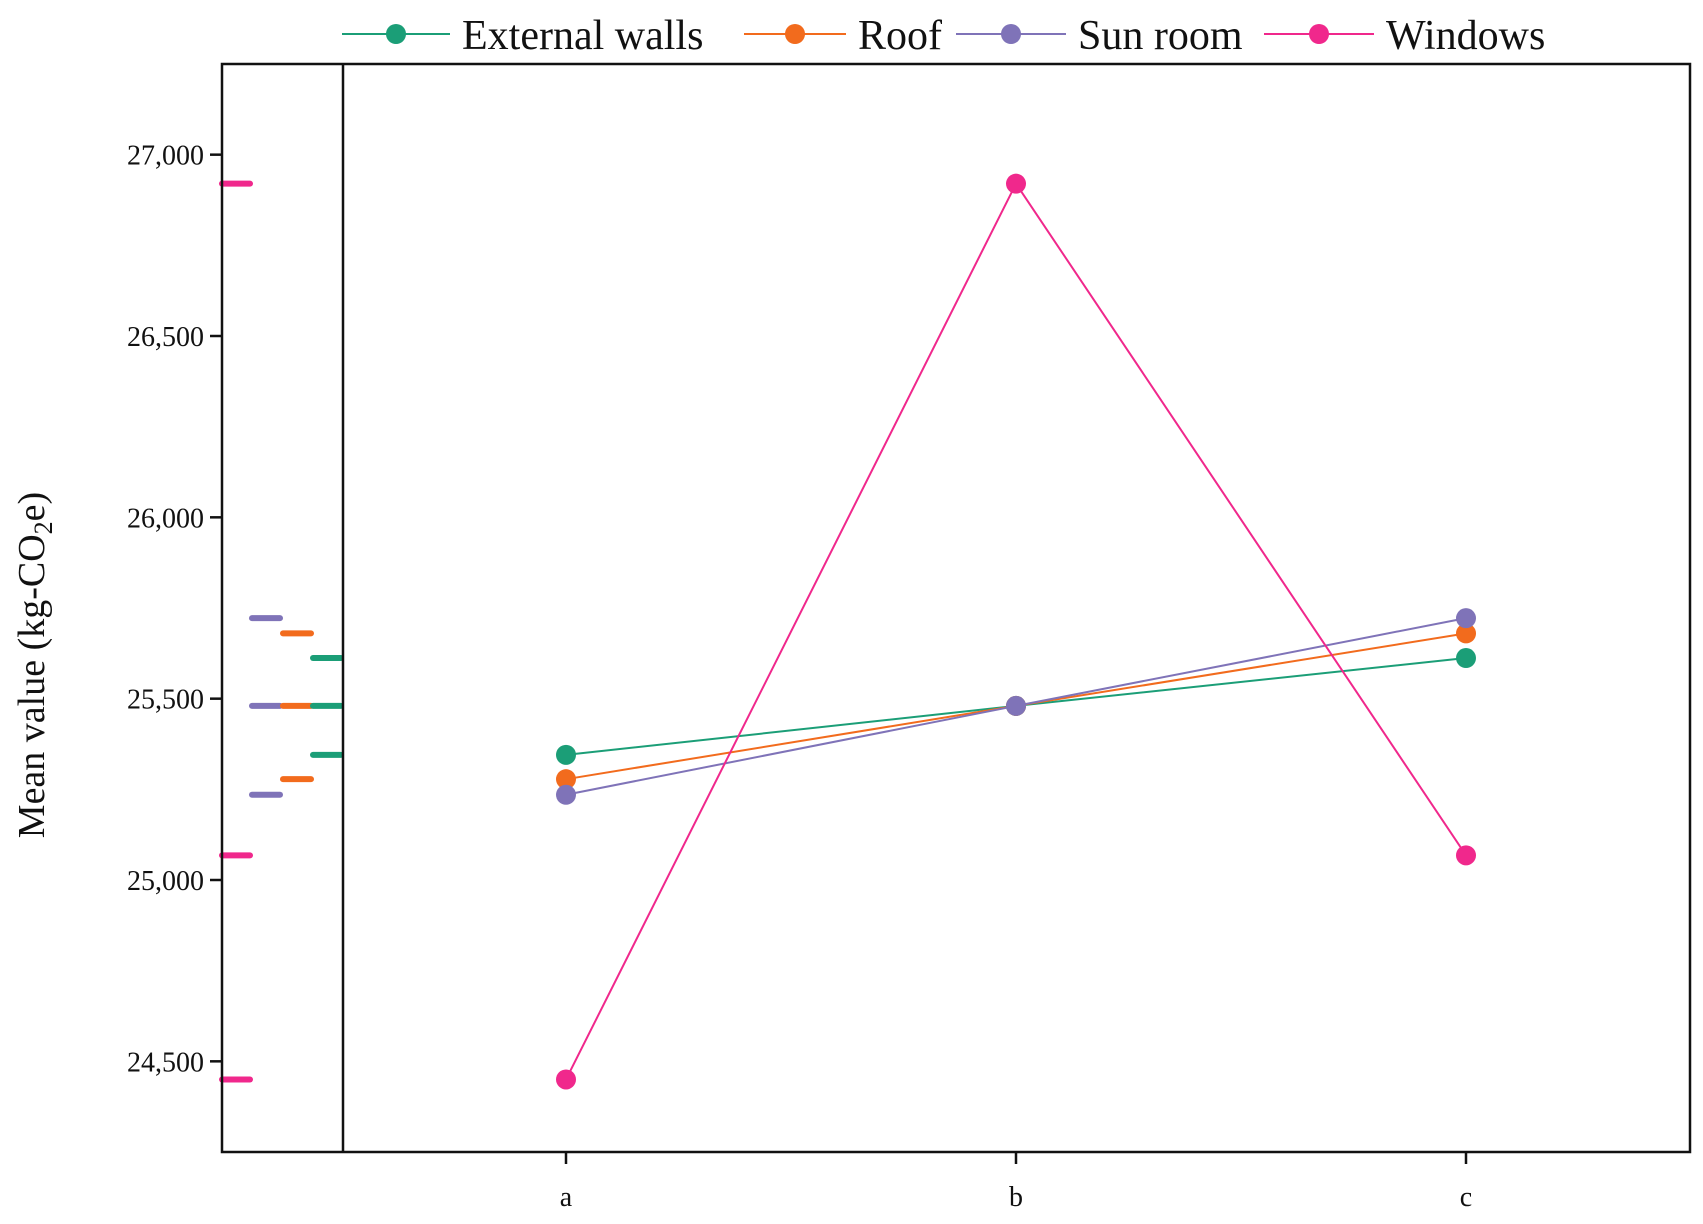  Describe the element at coordinates (843, 36) in the screenshot. I see `legend-item-roof: Roof` at that location.